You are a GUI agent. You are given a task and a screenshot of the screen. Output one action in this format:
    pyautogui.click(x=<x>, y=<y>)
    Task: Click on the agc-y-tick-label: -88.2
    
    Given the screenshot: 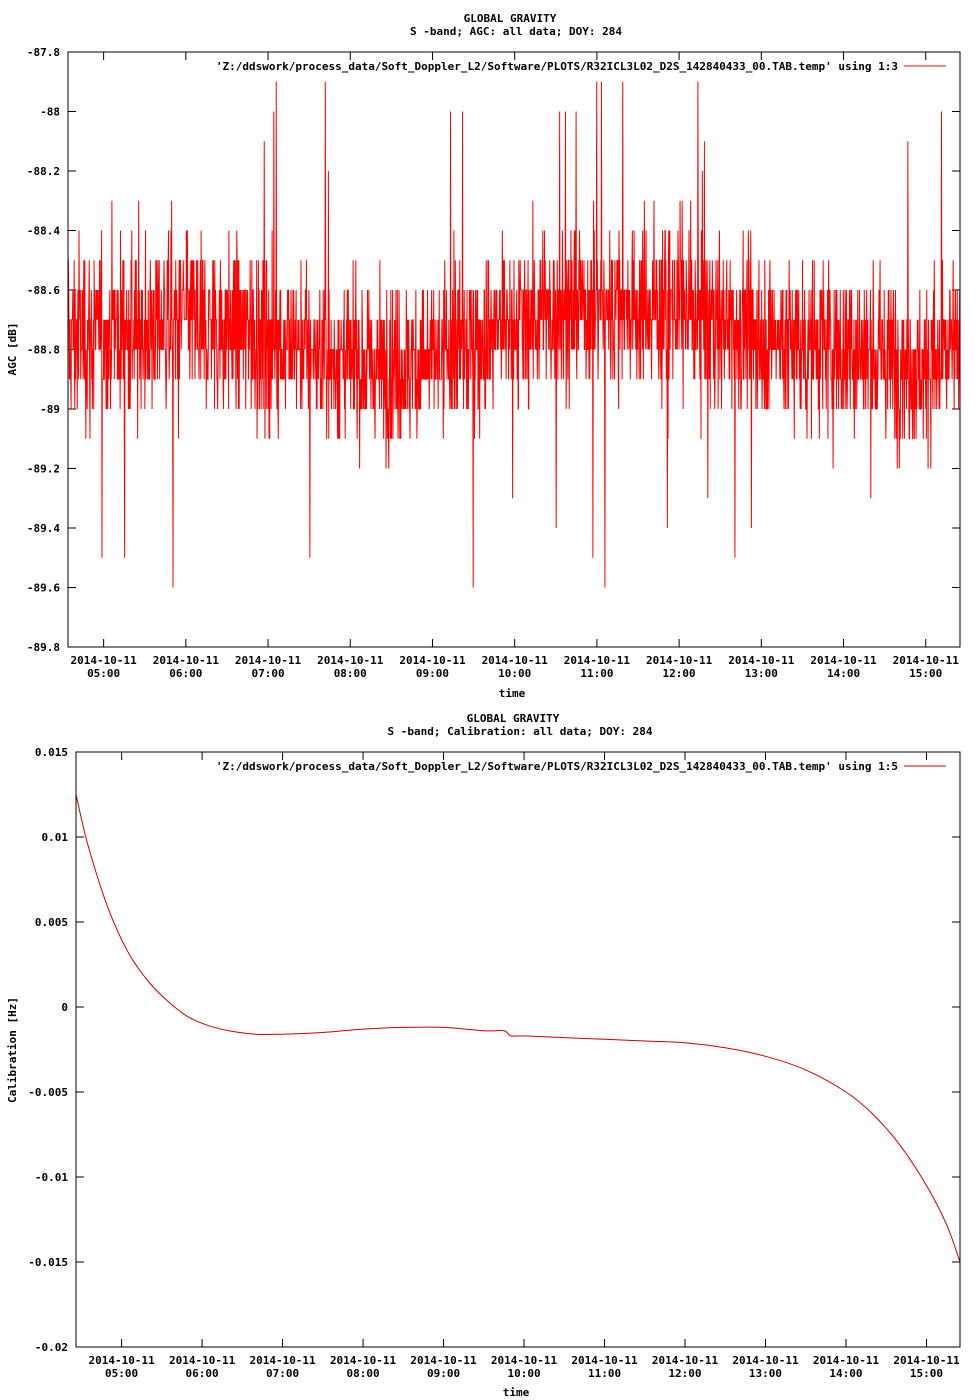 What is the action you would take?
    pyautogui.click(x=43, y=171)
    